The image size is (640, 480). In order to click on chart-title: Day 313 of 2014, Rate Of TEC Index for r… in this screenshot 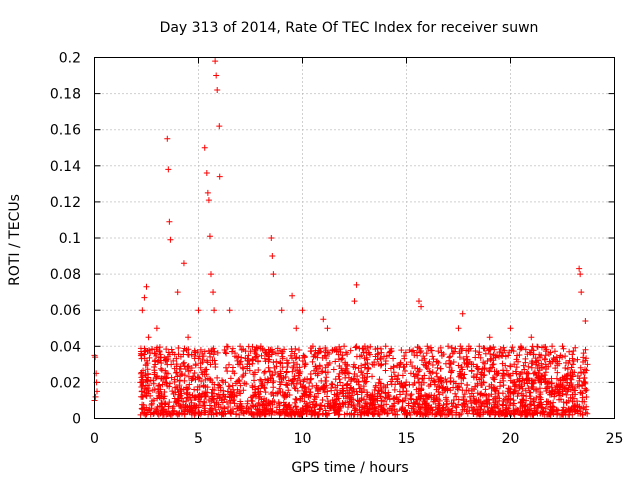, I will do `click(349, 28)`.